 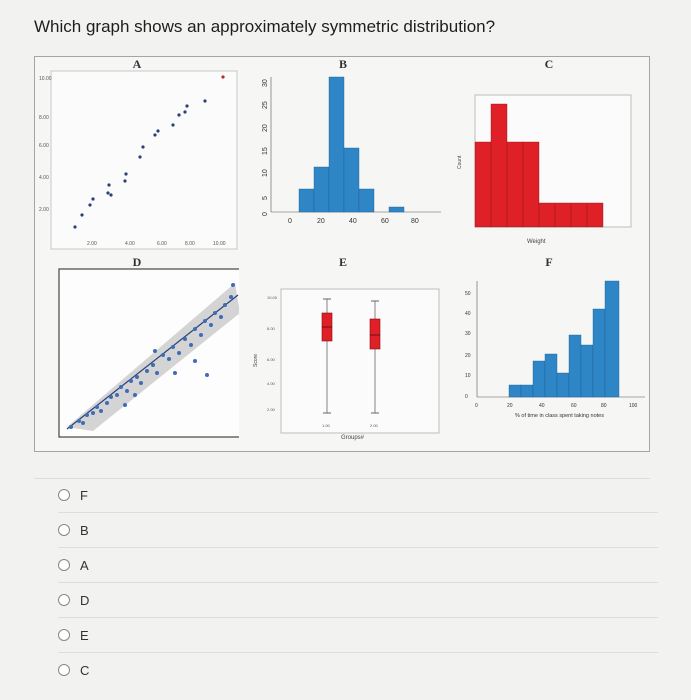 What do you see at coordinates (342, 478) in the screenshot?
I see `options-divider` at bounding box center [342, 478].